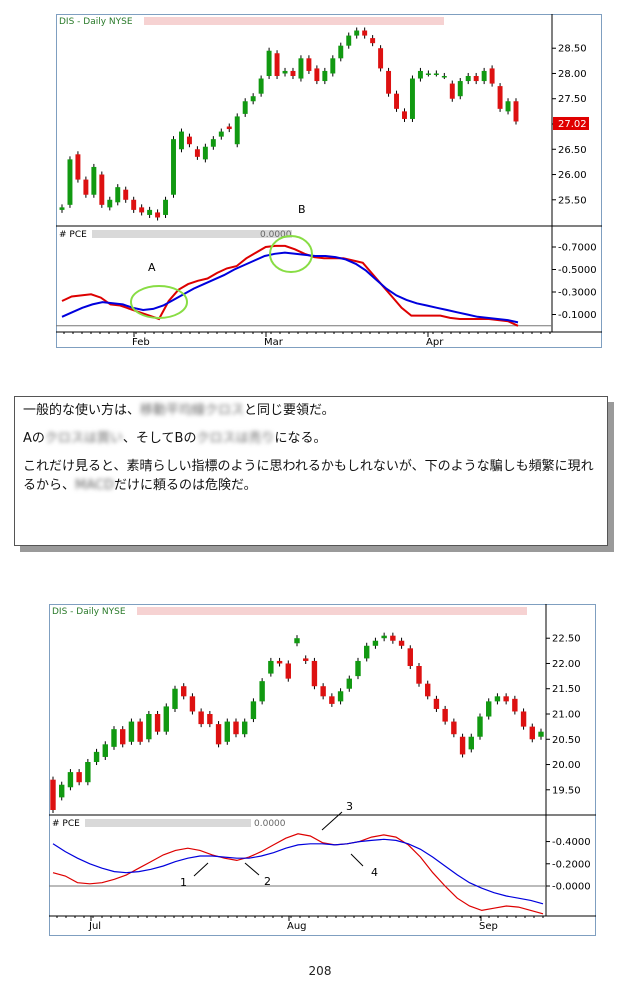  I want to click on annotation-1-leader, so click(201, 869).